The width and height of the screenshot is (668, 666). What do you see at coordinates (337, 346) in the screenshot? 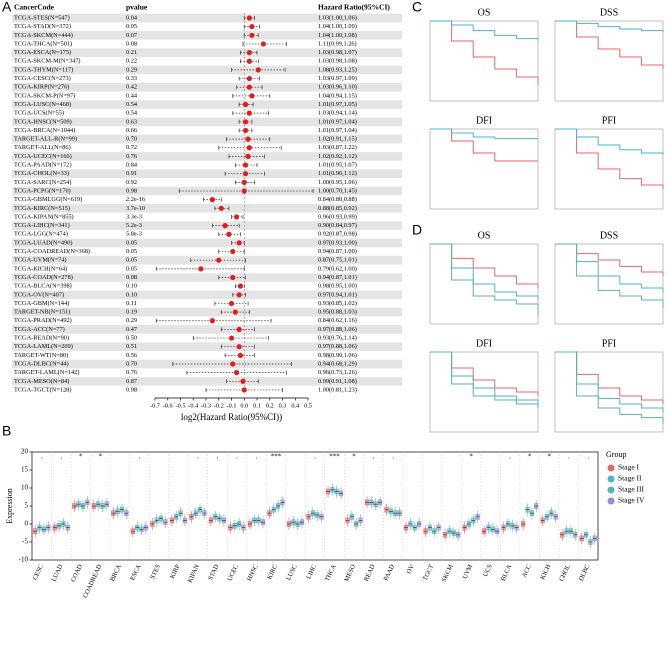
I see `hazard-ratio: 0.97(0.88,1.06)` at bounding box center [337, 346].